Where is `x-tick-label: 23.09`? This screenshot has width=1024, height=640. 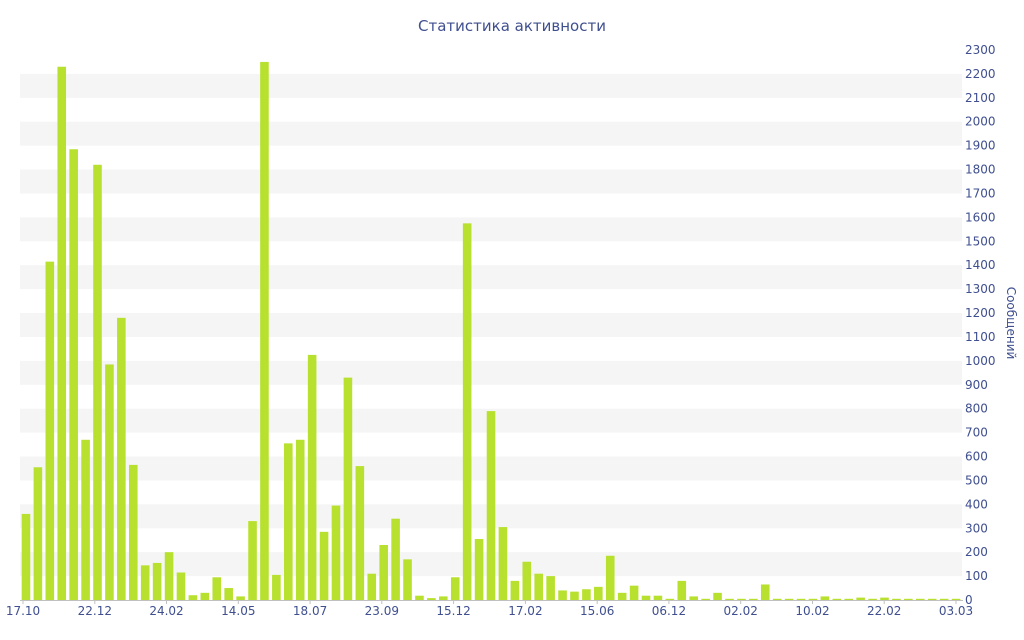
x-tick-label: 23.09 is located at coordinates (382, 611).